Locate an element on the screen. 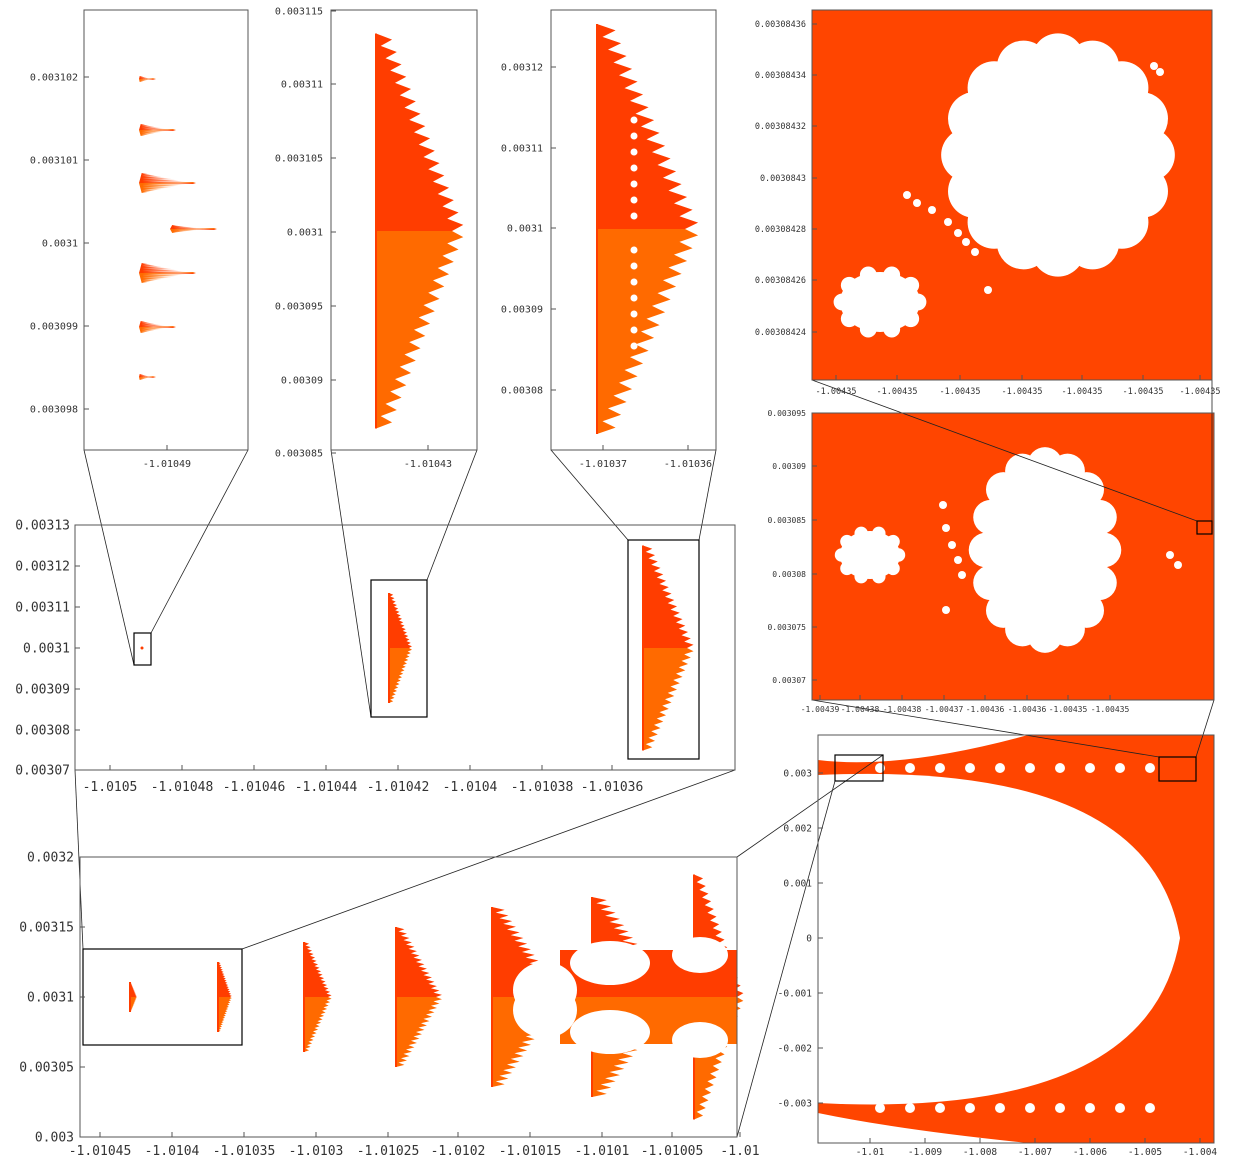 Image resolution: width=1244 pixels, height=1163 pixels. main-mid-ytick-label: 0.00307 is located at coordinates (42, 771).